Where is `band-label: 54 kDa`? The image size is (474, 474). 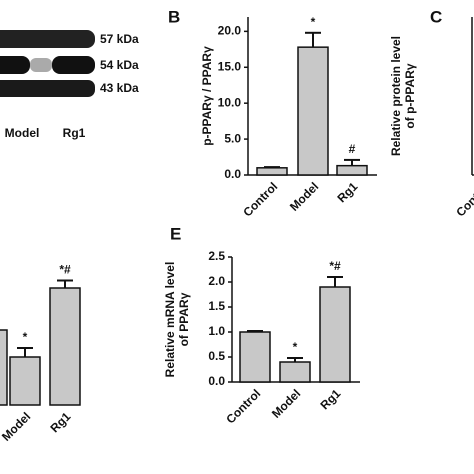
band-label: 54 kDa is located at coordinates (119, 65).